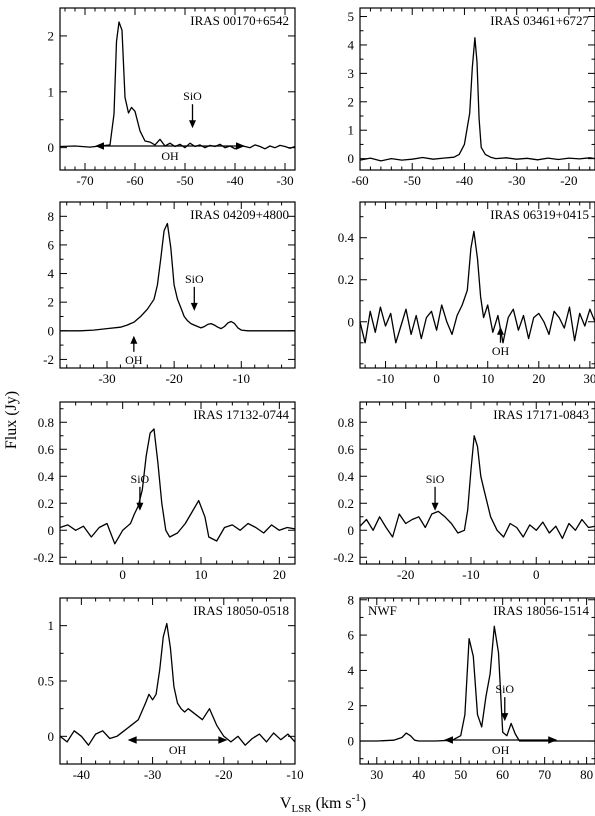 This screenshot has height=816, width=595. I want to click on panel-2: -60 -50 -40 -30 -20 0 1 2 3 4 5 IRAS 03461+6727, so click(471, 97).